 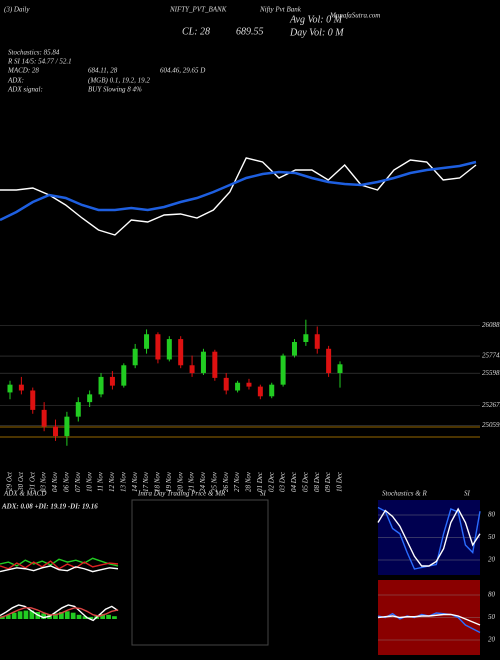 I want to click on x-tick-label: 08 Dec, so click(x=317, y=481).